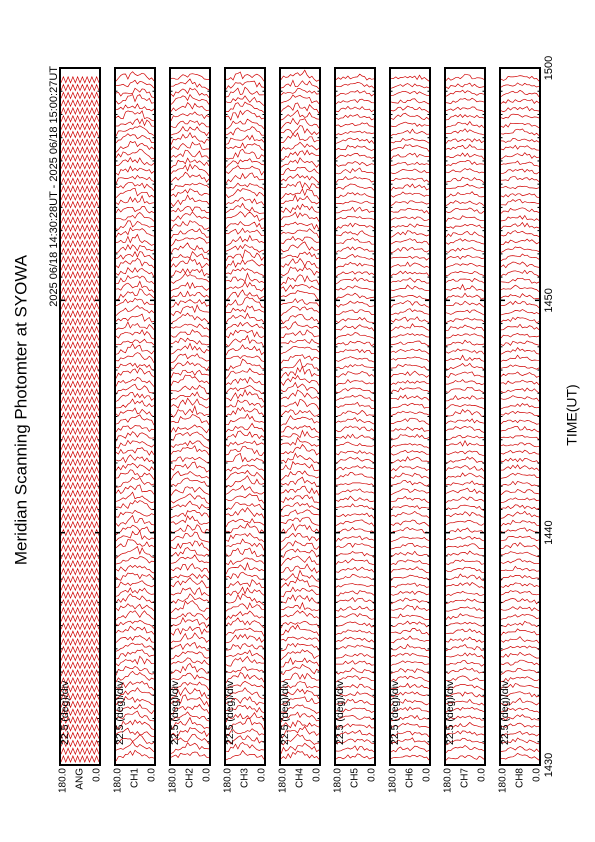  Describe the element at coordinates (537, 775) in the screenshot. I see `bottom-label: 0.0` at that location.